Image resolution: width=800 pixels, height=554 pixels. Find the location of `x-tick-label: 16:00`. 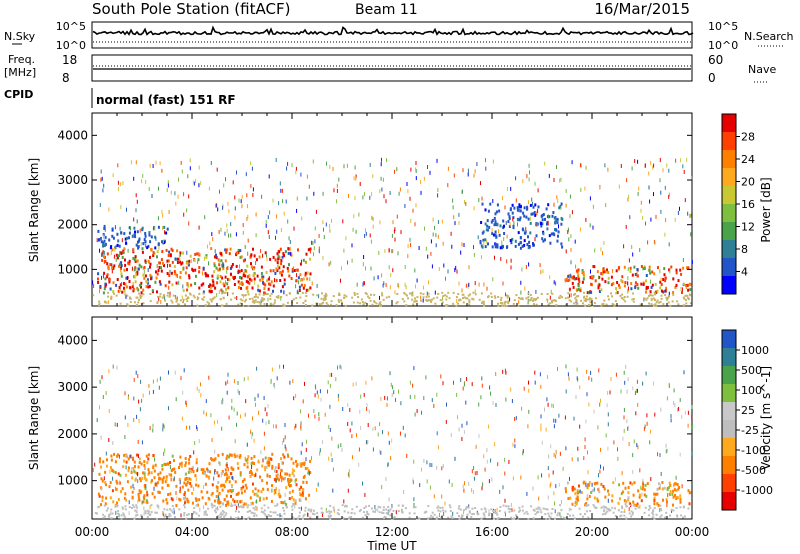

x-tick-label: 16:00 is located at coordinates (492, 532).